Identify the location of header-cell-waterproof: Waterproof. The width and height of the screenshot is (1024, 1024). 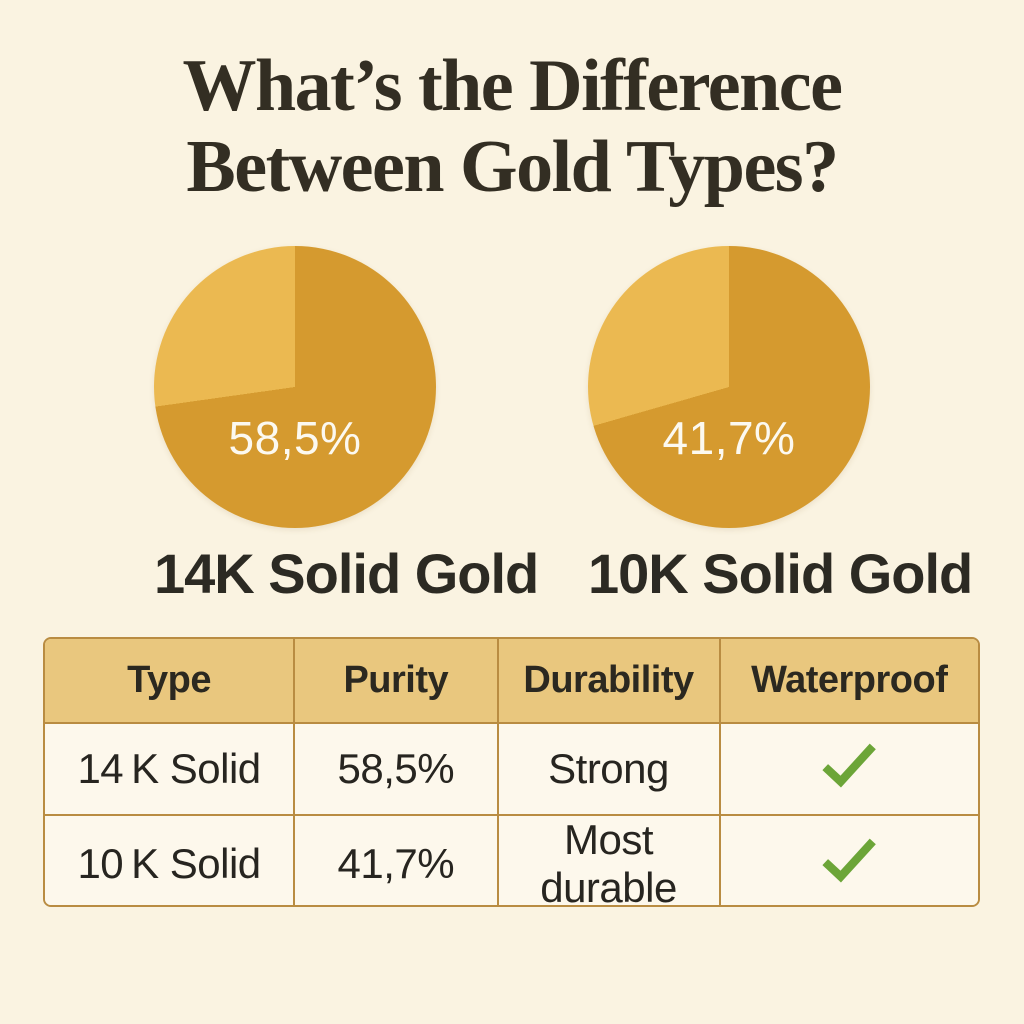
(848, 681).